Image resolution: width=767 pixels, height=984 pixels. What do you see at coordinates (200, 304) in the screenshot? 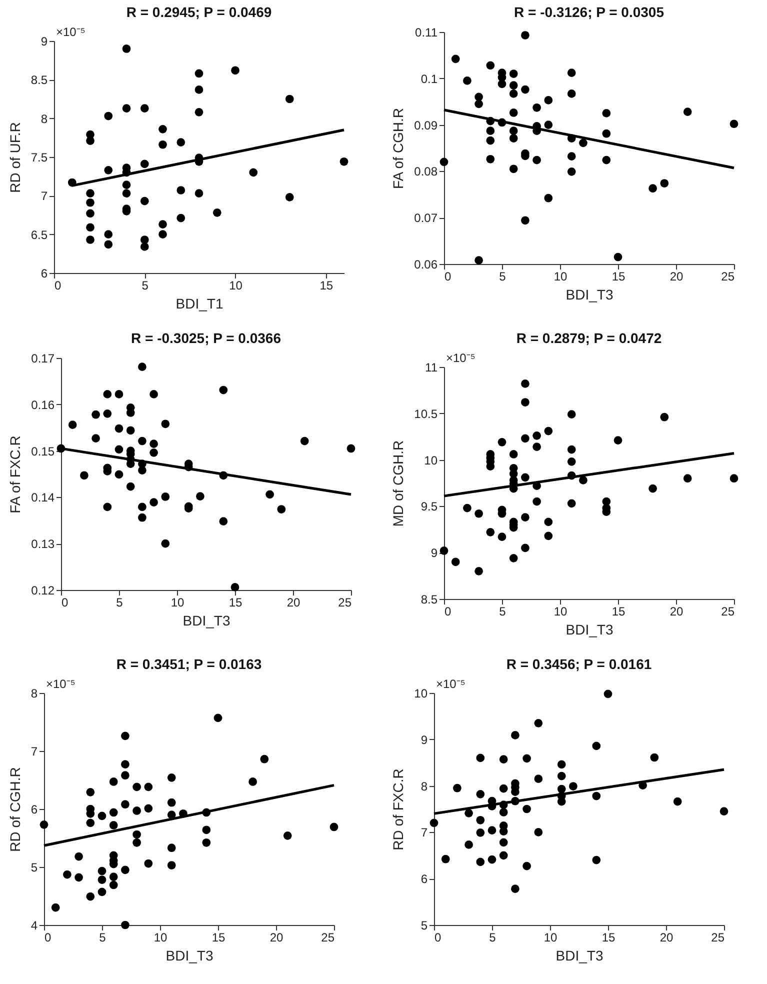
I see `x-axis-title: BDI_T1` at bounding box center [200, 304].